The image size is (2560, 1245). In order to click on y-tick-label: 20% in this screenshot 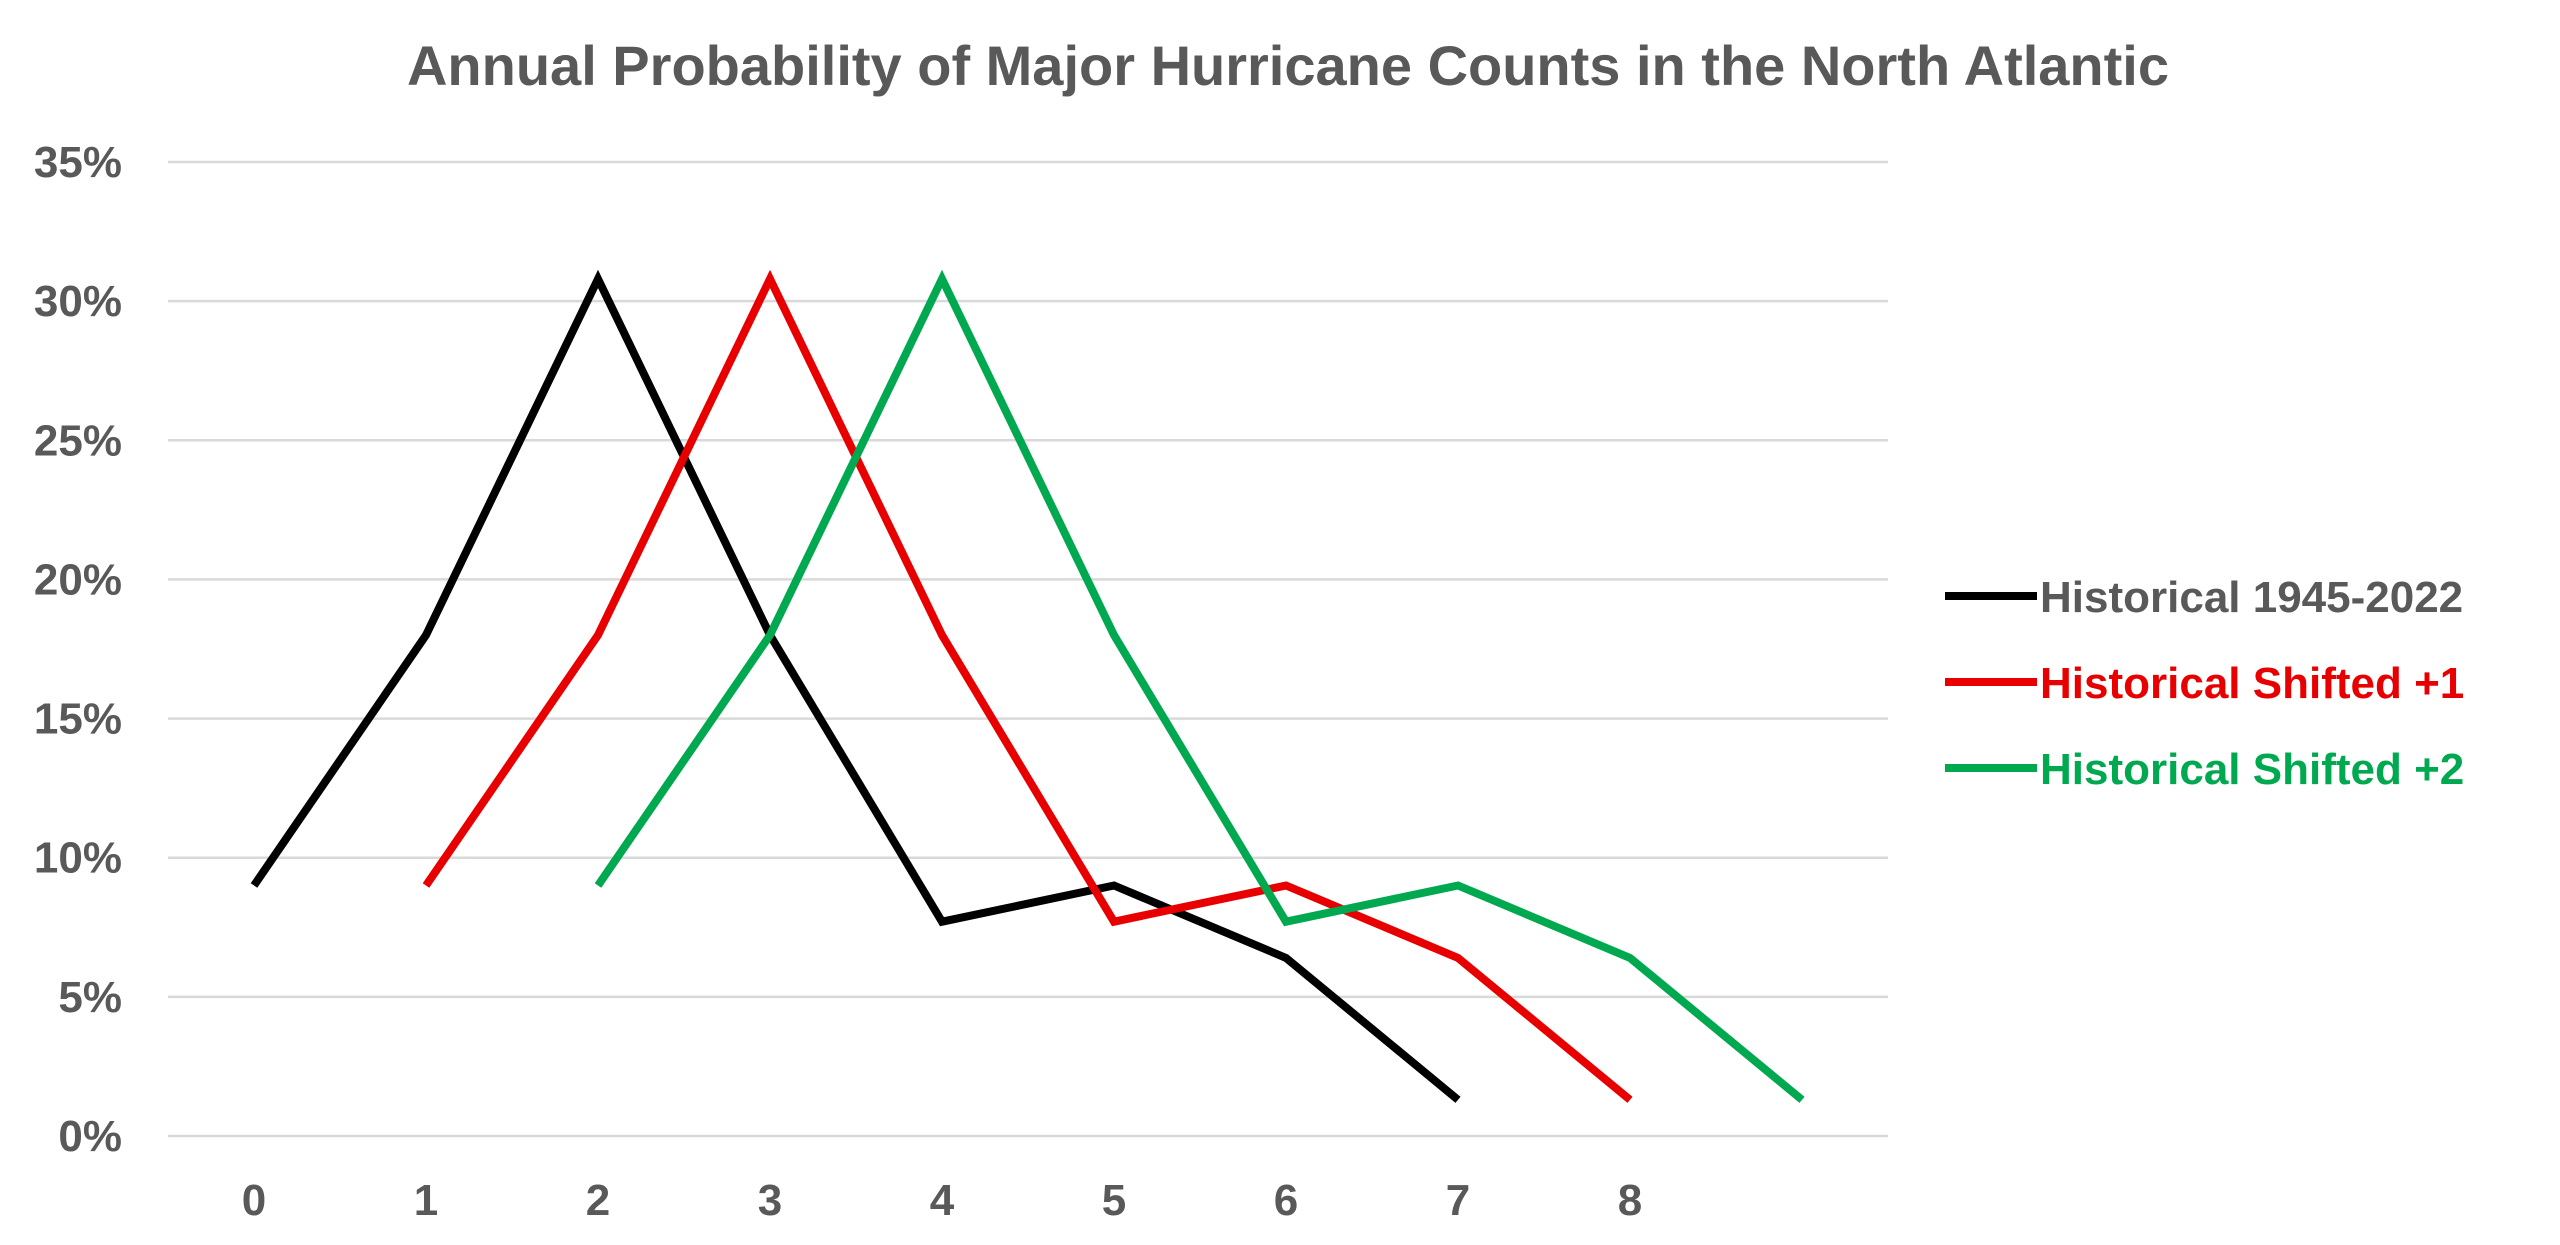, I will do `click(78, 579)`.